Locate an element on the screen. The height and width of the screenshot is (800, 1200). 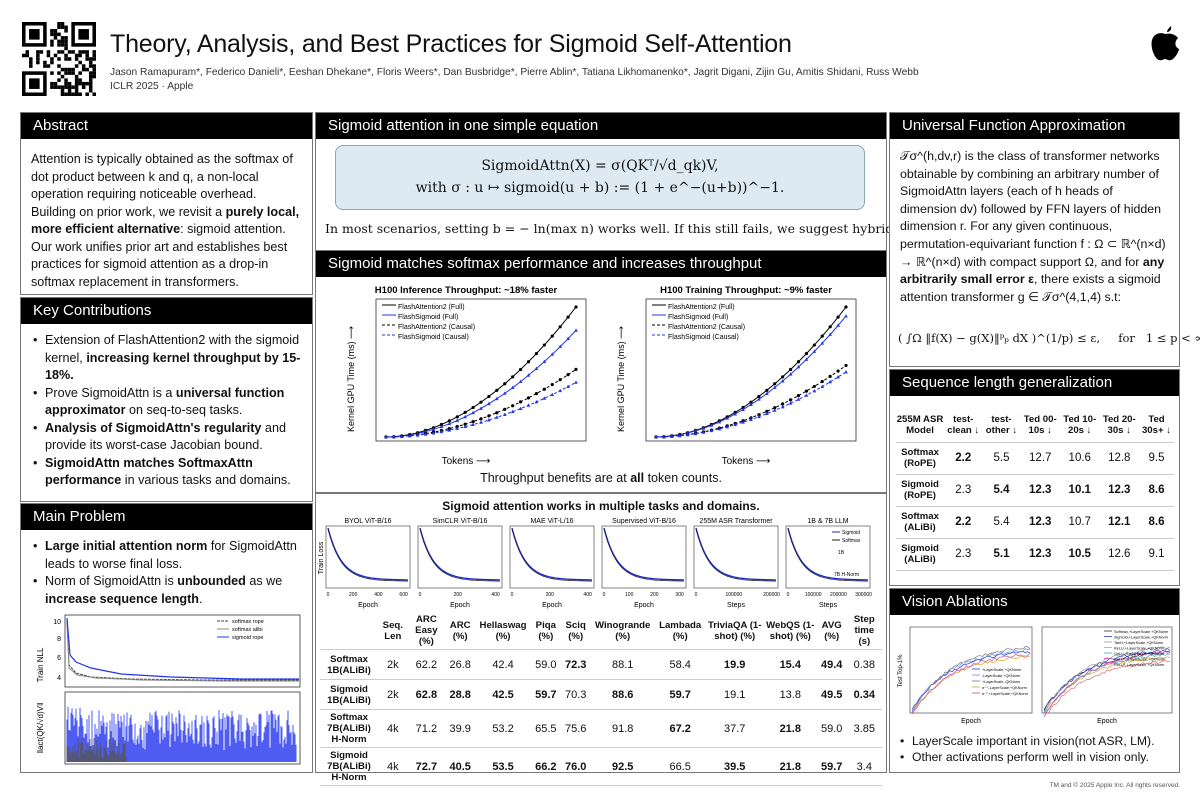
mini-xtick: 200 is located at coordinates (458, 595).